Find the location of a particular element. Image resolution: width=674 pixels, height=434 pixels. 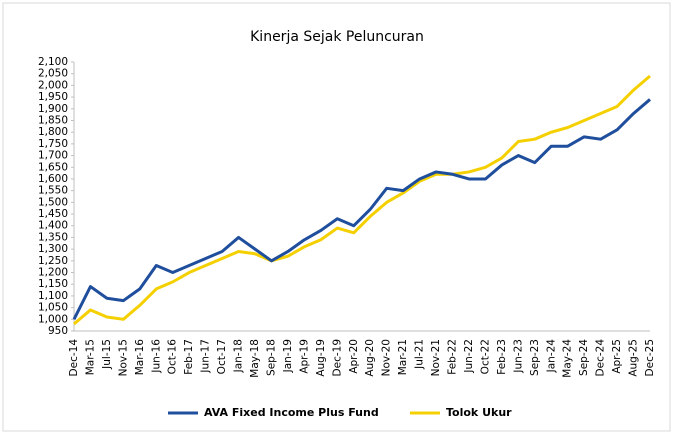

x-tick-label: Dec-24 is located at coordinates (601, 358).